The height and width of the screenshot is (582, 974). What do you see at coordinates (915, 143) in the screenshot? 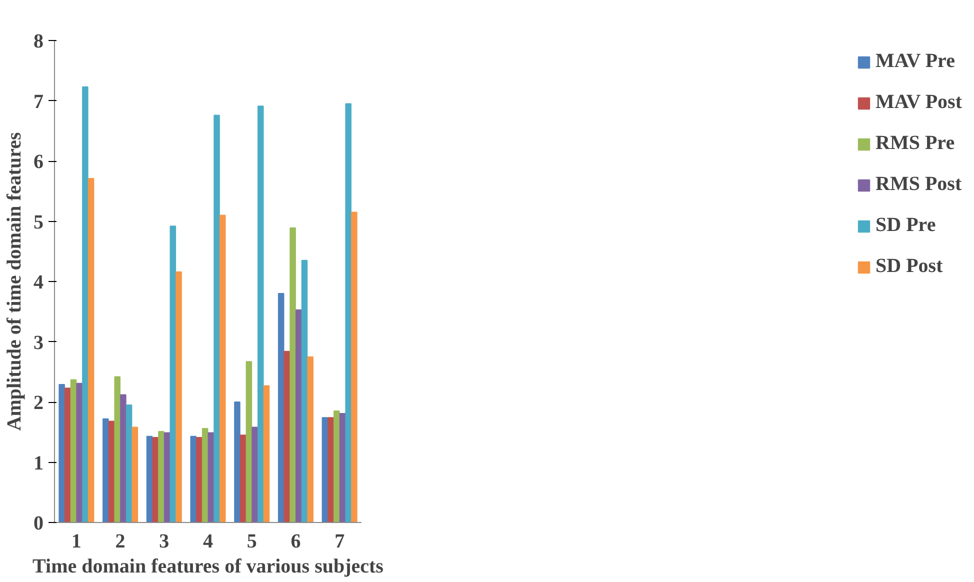
I see `legend-label: RMS Pre` at bounding box center [915, 143].